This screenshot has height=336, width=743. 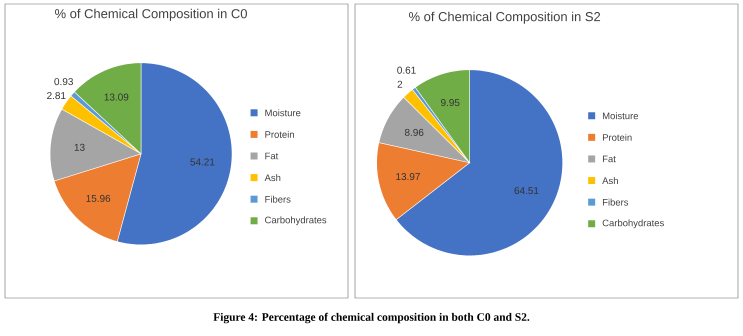 What do you see at coordinates (526, 190) in the screenshot?
I see `data-label: 64.51` at bounding box center [526, 190].